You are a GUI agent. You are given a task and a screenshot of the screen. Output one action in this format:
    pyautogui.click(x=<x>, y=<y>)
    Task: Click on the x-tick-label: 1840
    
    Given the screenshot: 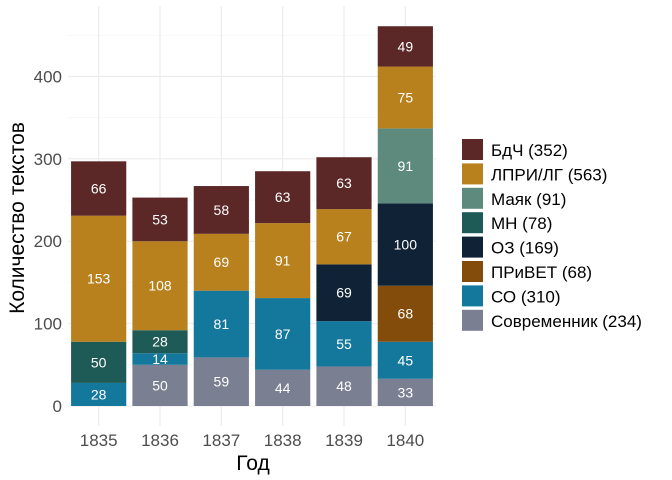 What is the action you would take?
    pyautogui.click(x=405, y=440)
    